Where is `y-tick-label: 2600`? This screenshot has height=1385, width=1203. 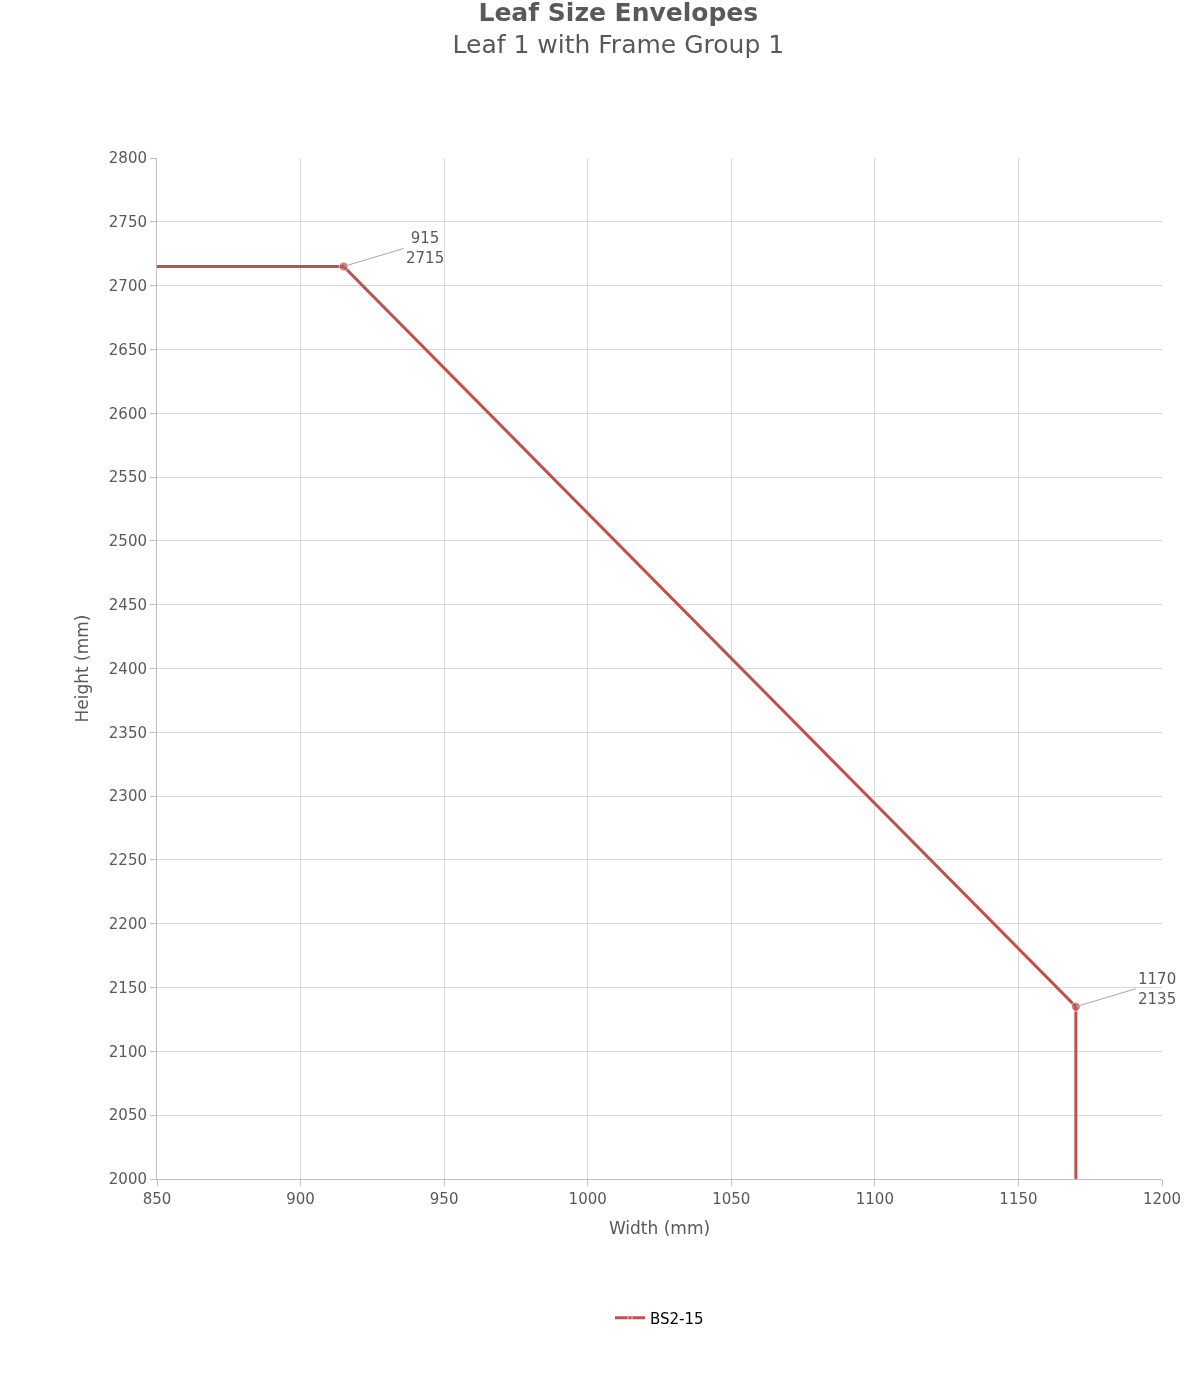
y-tick-label: 2600 is located at coordinates (127, 413).